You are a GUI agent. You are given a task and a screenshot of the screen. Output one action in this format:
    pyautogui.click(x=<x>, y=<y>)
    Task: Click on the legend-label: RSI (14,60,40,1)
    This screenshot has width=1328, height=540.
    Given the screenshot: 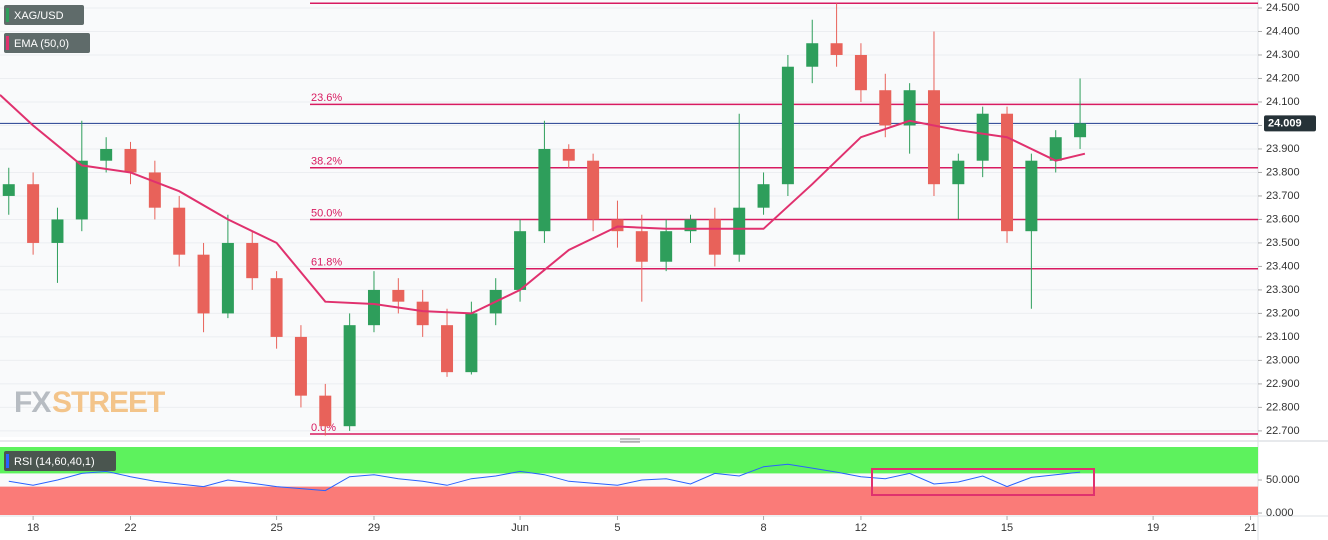 What is the action you would take?
    pyautogui.click(x=54, y=462)
    